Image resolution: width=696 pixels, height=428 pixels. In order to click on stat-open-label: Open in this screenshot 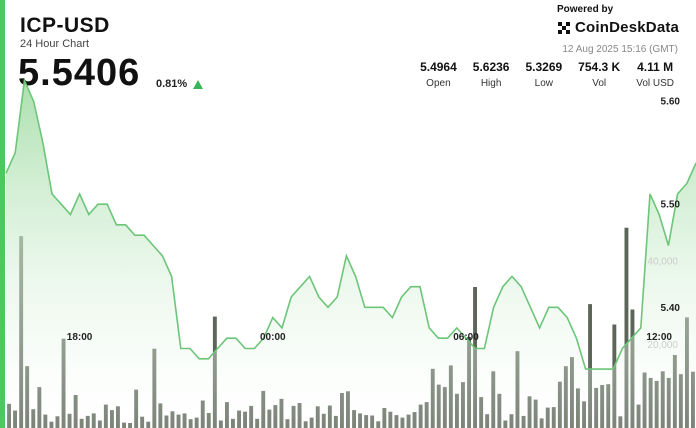, I will do `click(438, 83)`.